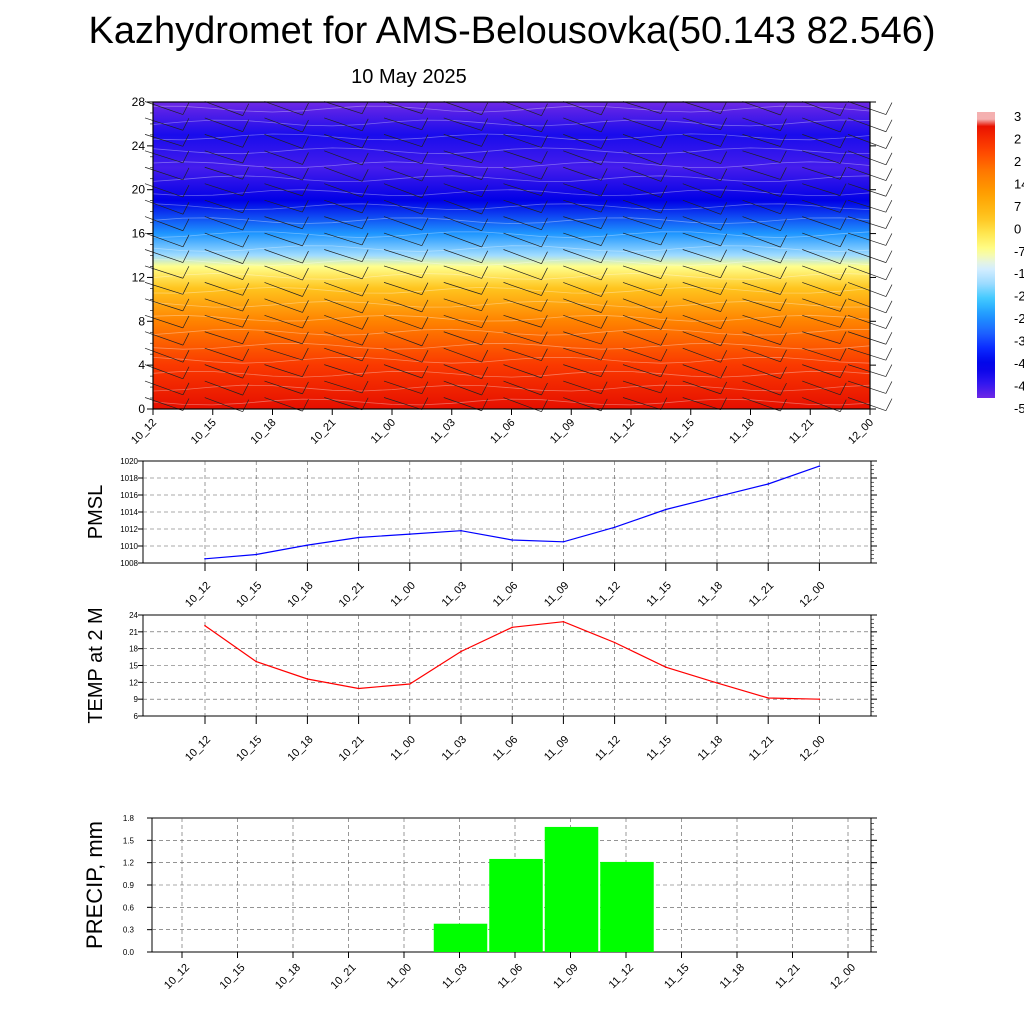  Describe the element at coordinates (557, 749) in the screenshot. I see `x-tick-label: 11_09` at that location.